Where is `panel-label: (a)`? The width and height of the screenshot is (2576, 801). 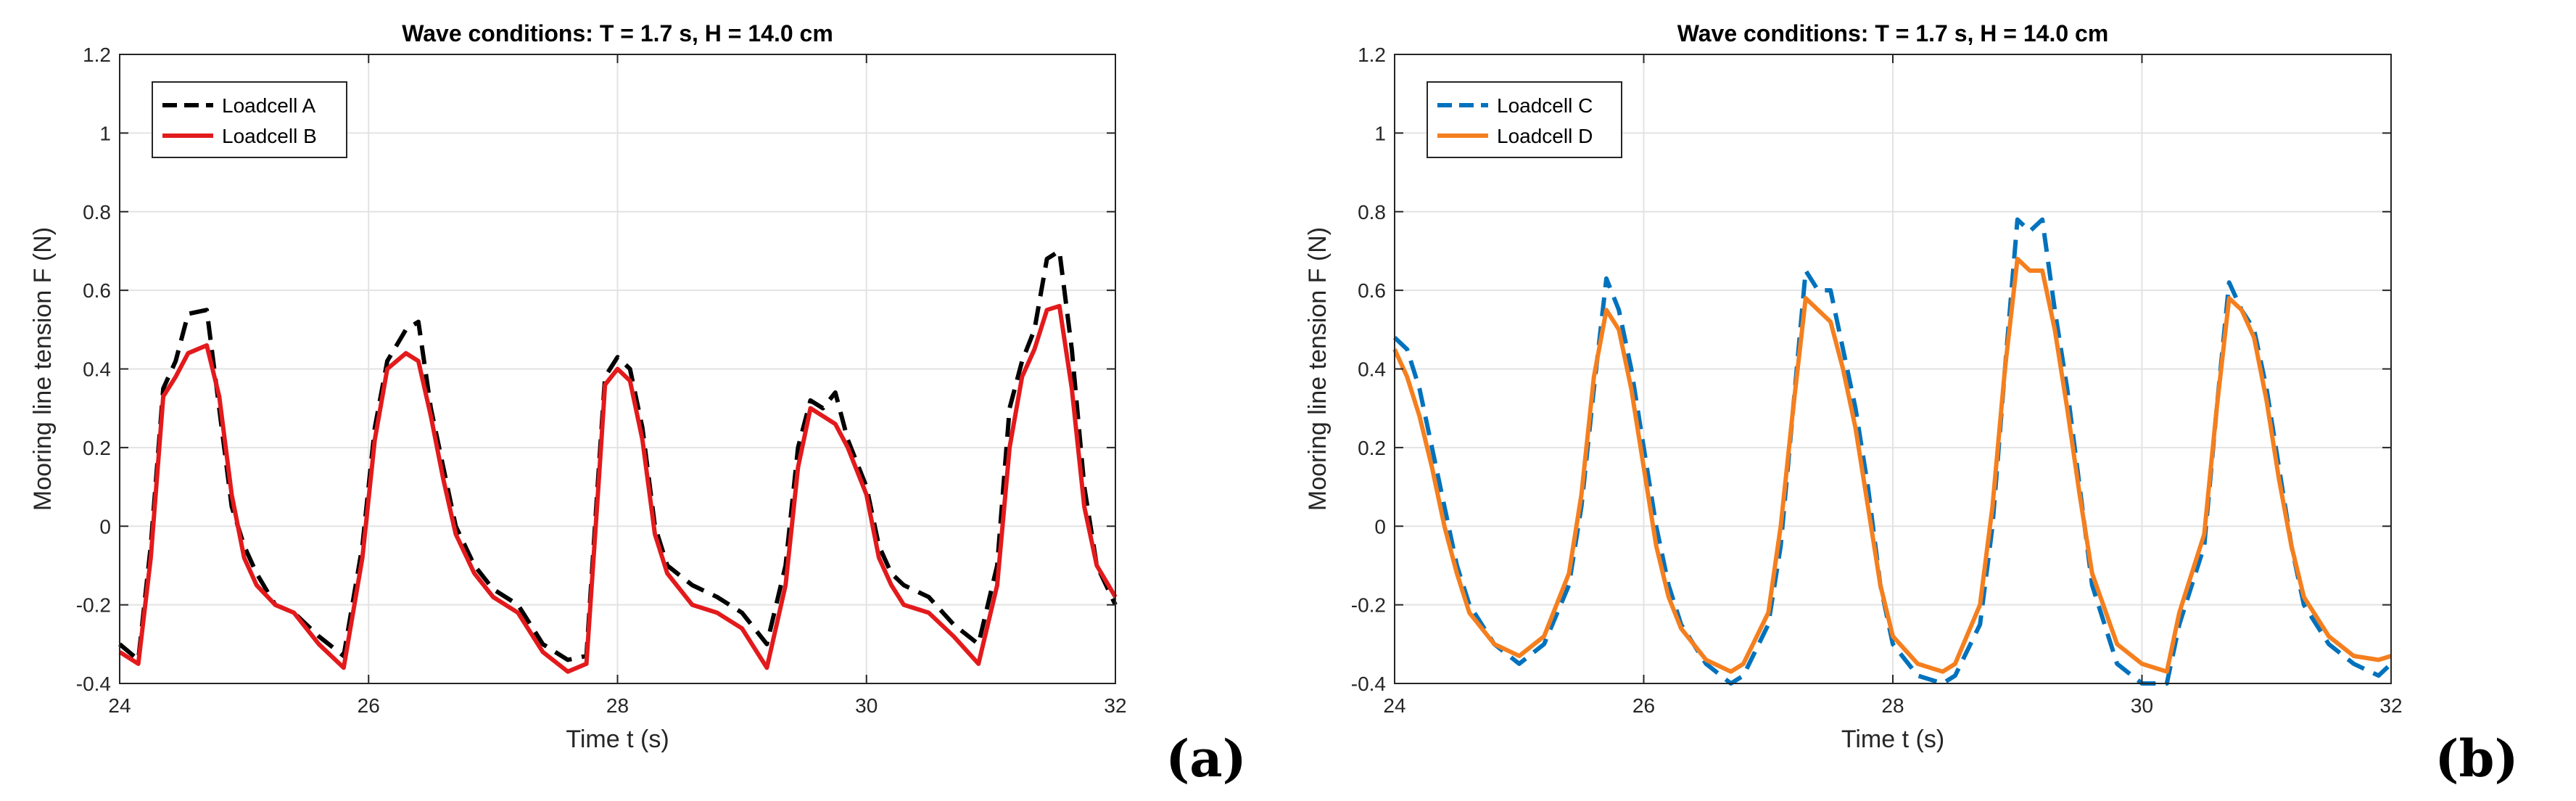
panel-label: (a) is located at coordinates (1206, 758).